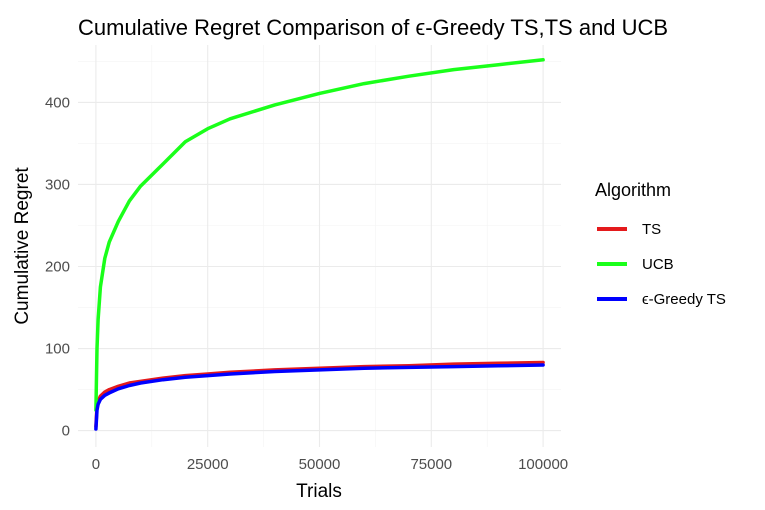 This screenshot has height=510, width=765. I want to click on x-tick-labels: 0 25000 50000 75000 100000, so click(330, 464).